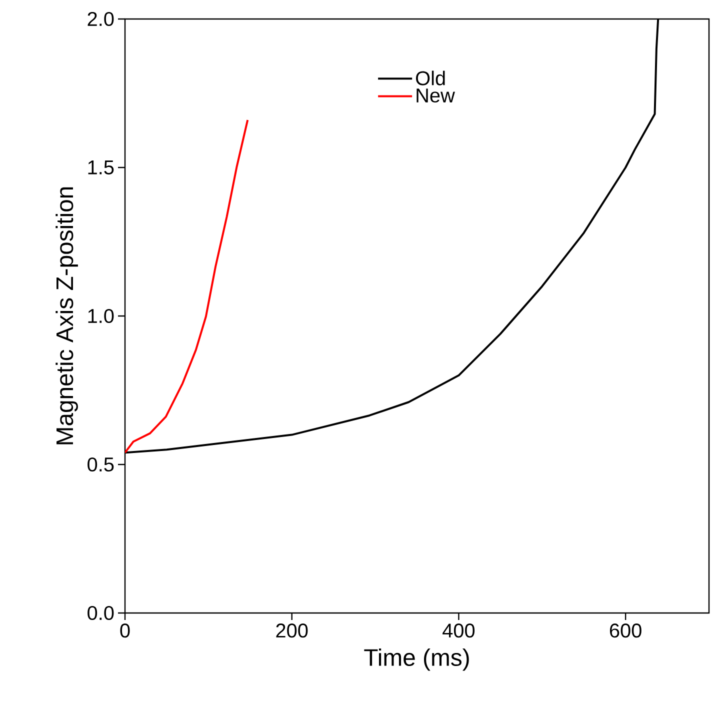 Image resolution: width=711 pixels, height=724 pixels. What do you see at coordinates (458, 631) in the screenshot?
I see `x-tick-label: 400` at bounding box center [458, 631].